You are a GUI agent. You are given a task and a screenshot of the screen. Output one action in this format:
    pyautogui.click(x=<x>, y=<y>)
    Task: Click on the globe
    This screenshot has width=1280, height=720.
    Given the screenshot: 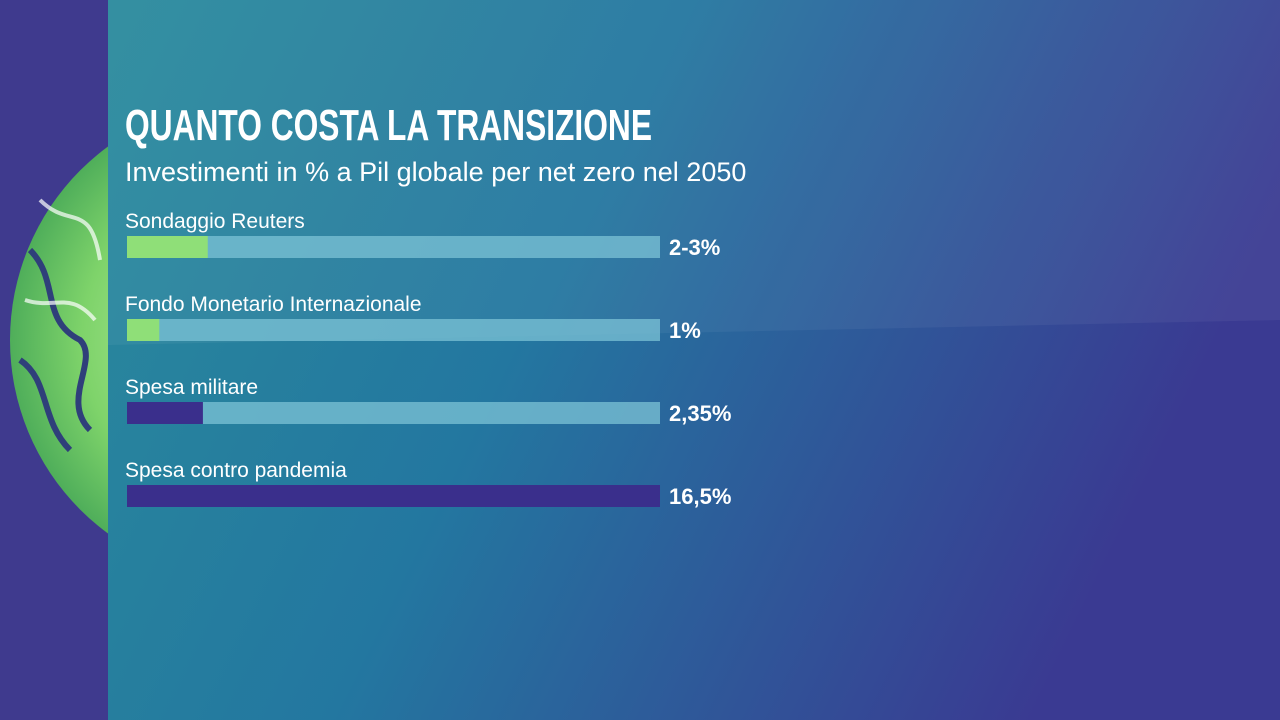 What is the action you would take?
    pyautogui.click(x=59, y=340)
    